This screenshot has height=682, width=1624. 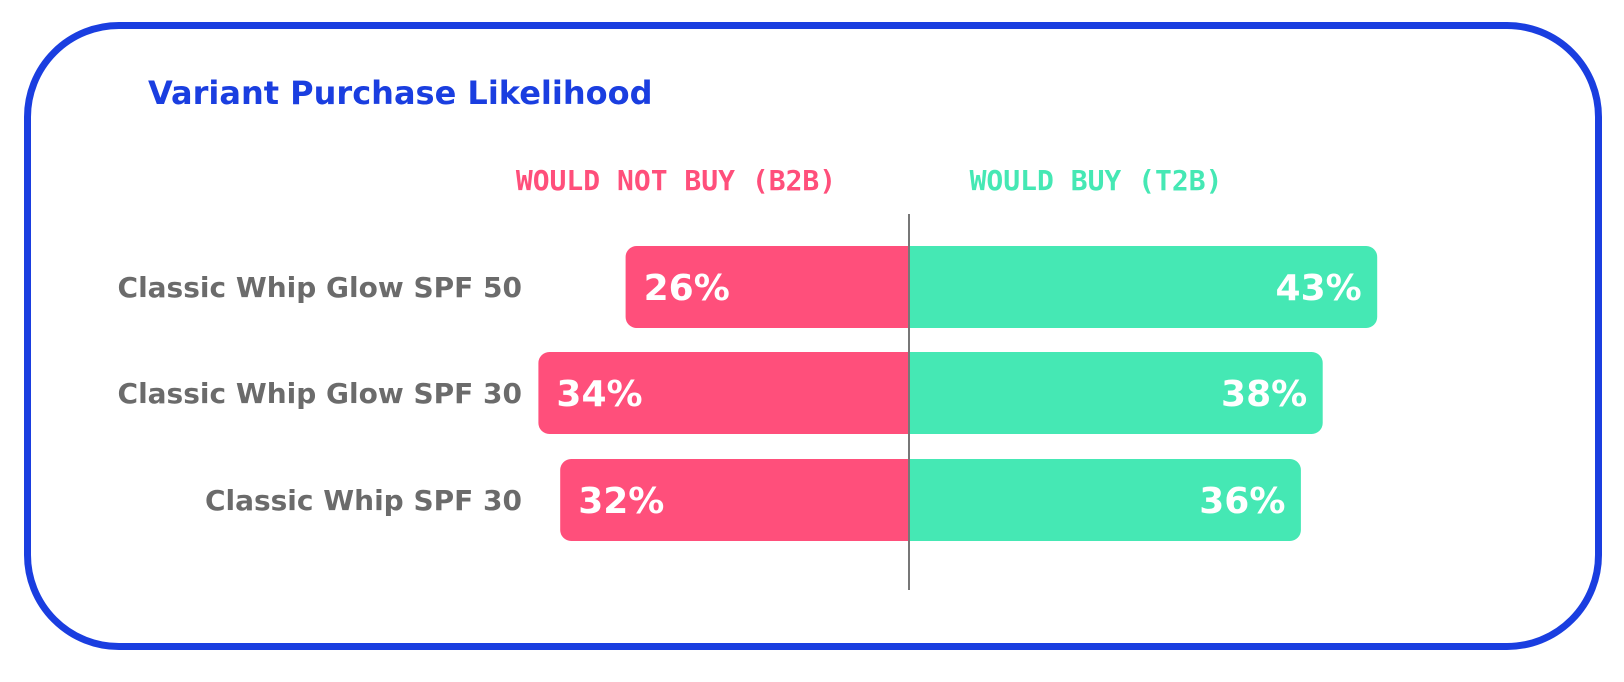 I want to click on legend-would-buy: WOULD BUY (T2B), so click(x=1096, y=180).